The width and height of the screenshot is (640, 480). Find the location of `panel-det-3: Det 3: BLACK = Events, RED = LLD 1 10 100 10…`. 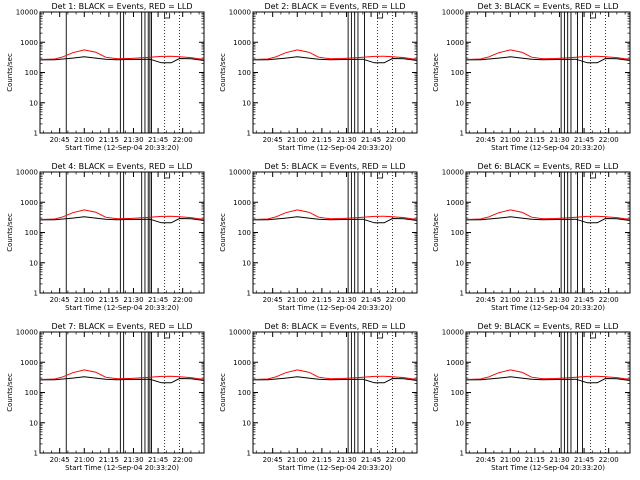

panel-det-3: Det 3: BLACK = Events, RED = LLD 1 10 100 10… is located at coordinates (532, 80).